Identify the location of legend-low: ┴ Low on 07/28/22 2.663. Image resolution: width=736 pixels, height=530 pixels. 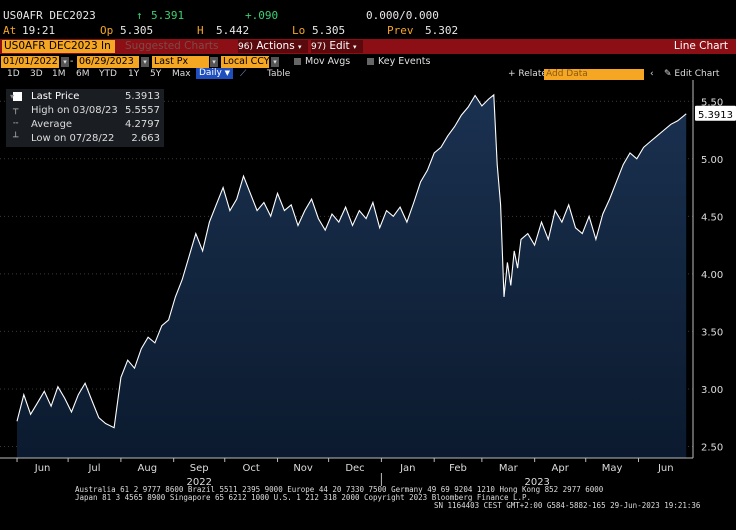
(85, 138).